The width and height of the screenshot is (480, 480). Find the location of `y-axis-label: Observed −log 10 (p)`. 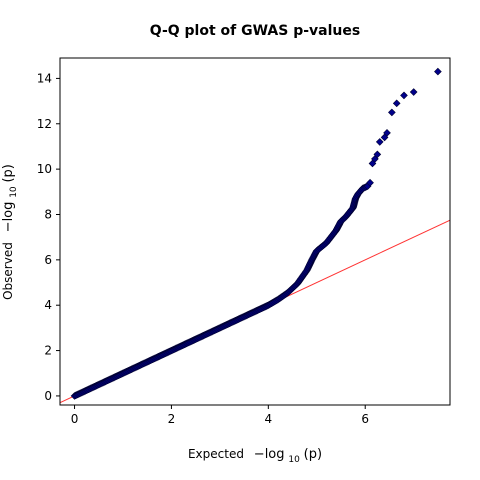

y-axis-label: Observed −log 10 (p) is located at coordinates (10, 232).